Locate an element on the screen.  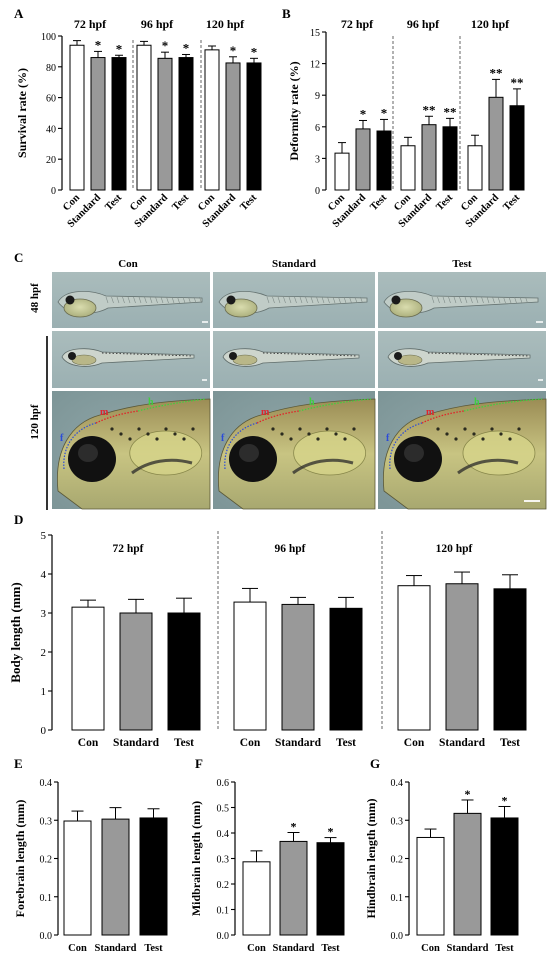
x-tick-label: Standard is located at coordinates (298, 743).